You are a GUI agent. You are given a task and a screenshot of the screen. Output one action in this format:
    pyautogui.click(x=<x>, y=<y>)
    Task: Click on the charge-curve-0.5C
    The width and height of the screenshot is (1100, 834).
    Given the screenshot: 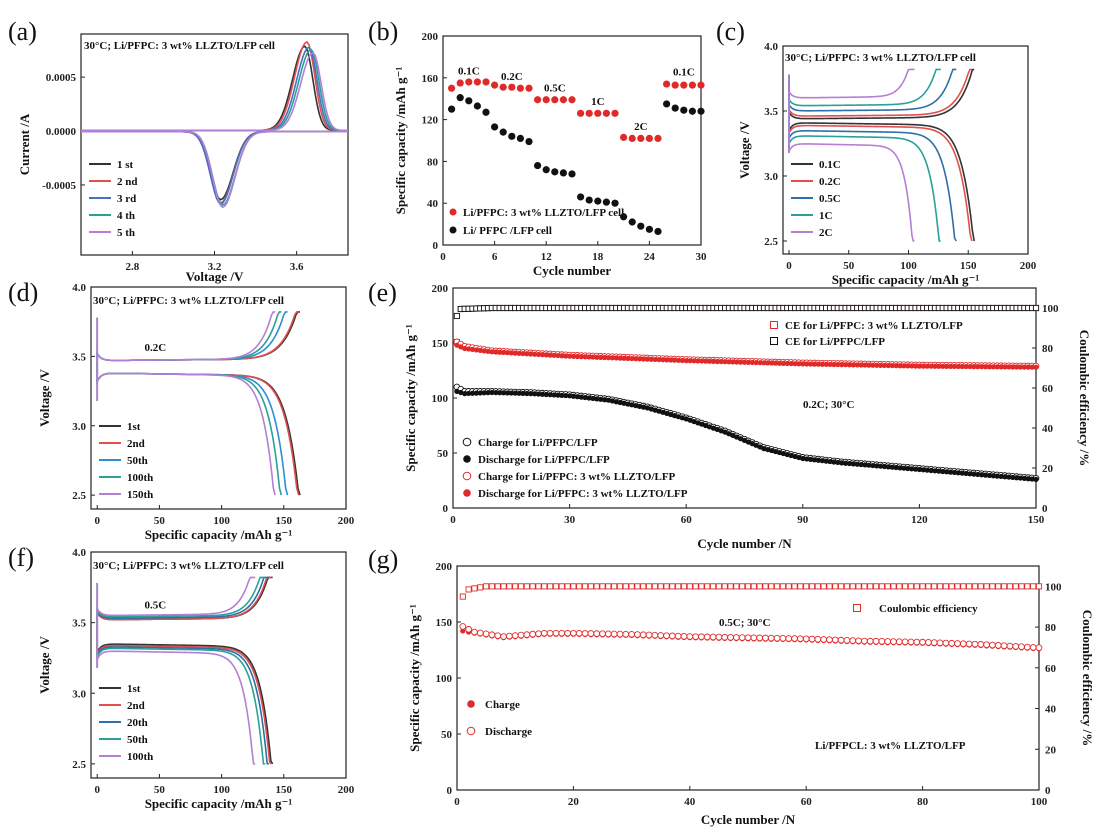 What is the action you would take?
    pyautogui.click(x=872, y=110)
    